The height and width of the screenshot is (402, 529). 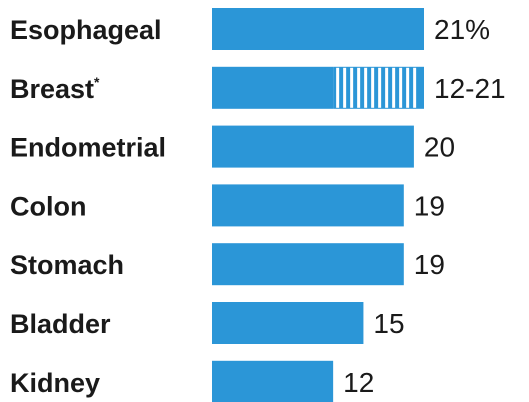 I want to click on category-label-kidney: Kidney, so click(x=55, y=383).